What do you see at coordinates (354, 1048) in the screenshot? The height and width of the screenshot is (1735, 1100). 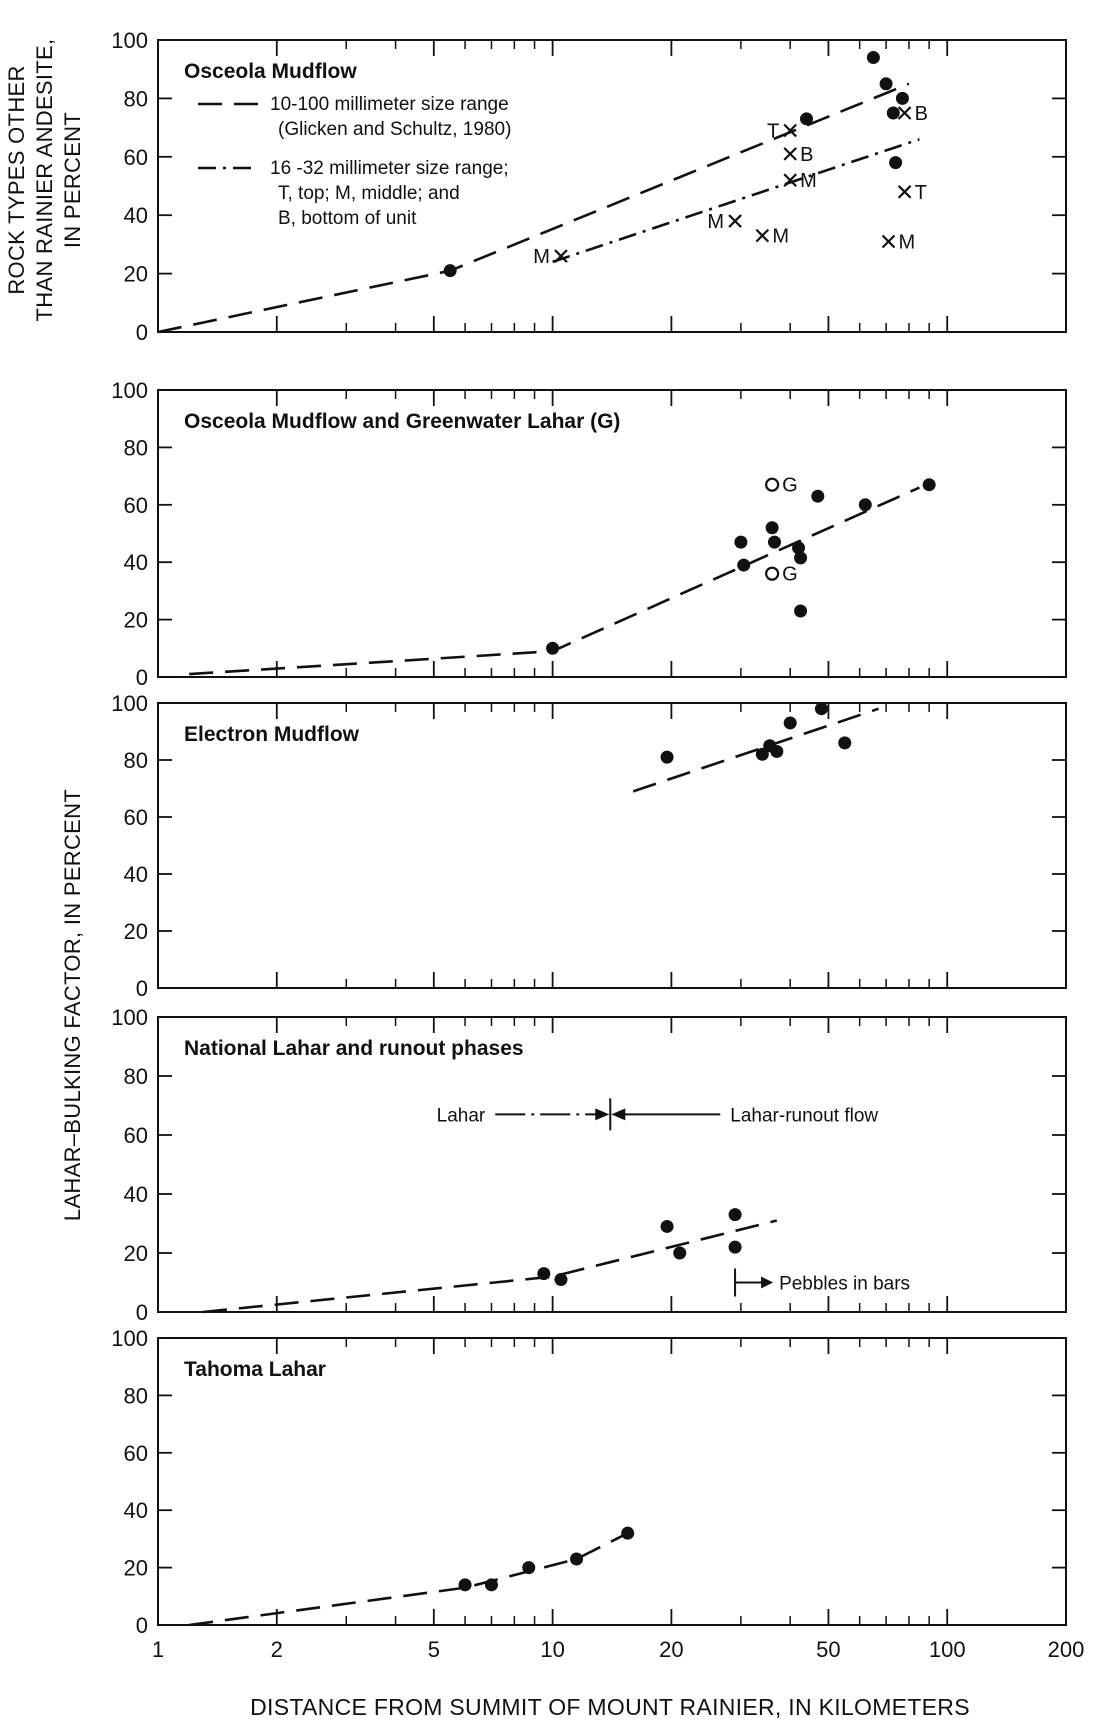 I see `panel-title: National Lahar and runout phases` at bounding box center [354, 1048].